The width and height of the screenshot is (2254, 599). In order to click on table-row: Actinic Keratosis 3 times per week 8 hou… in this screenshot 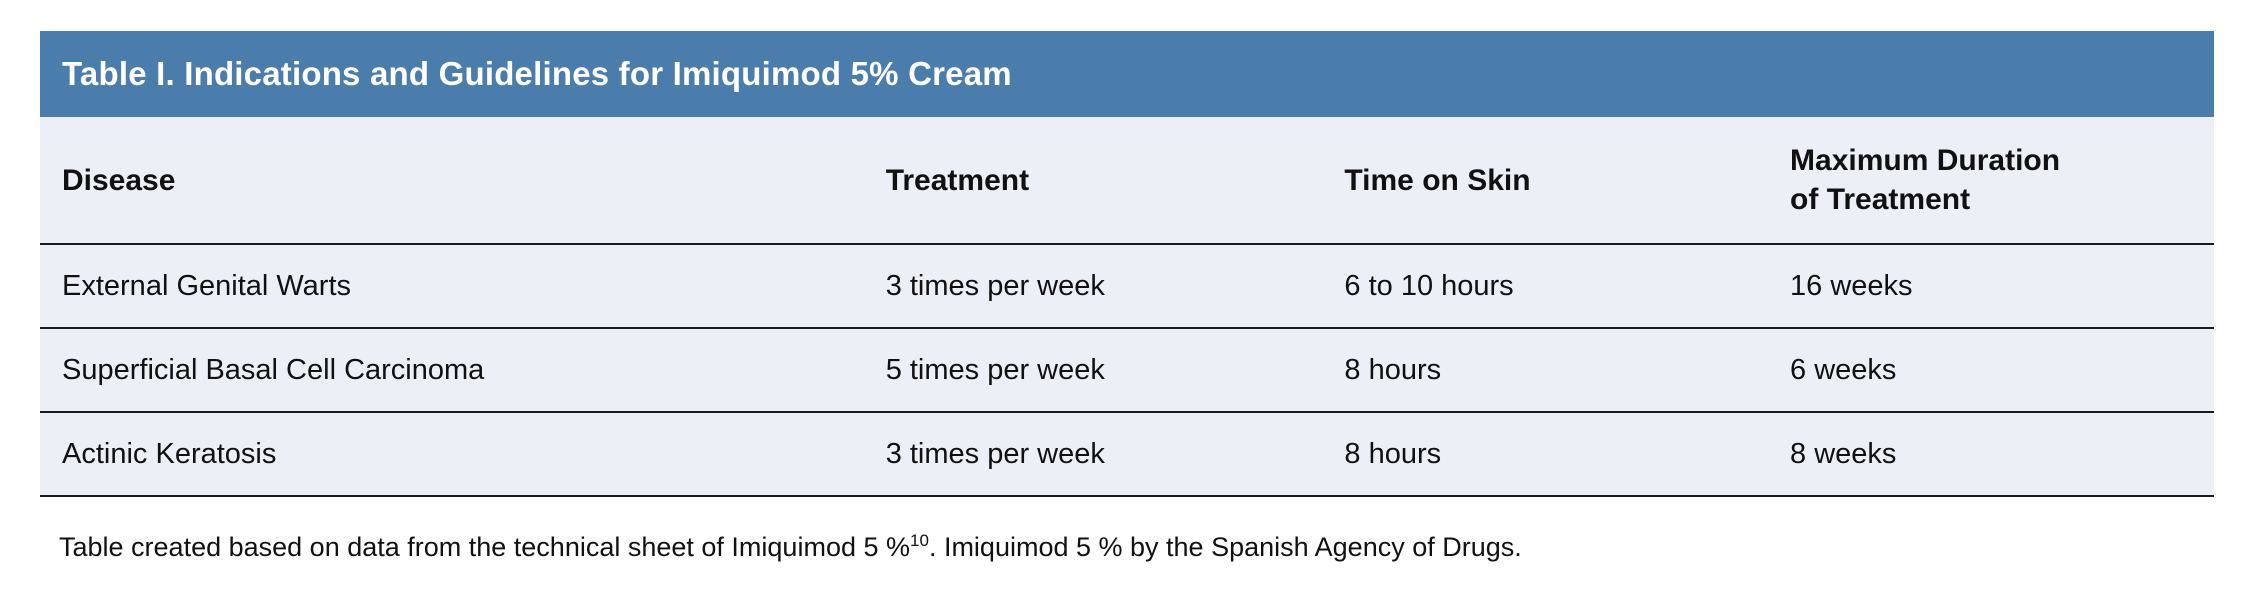, I will do `click(1127, 454)`.